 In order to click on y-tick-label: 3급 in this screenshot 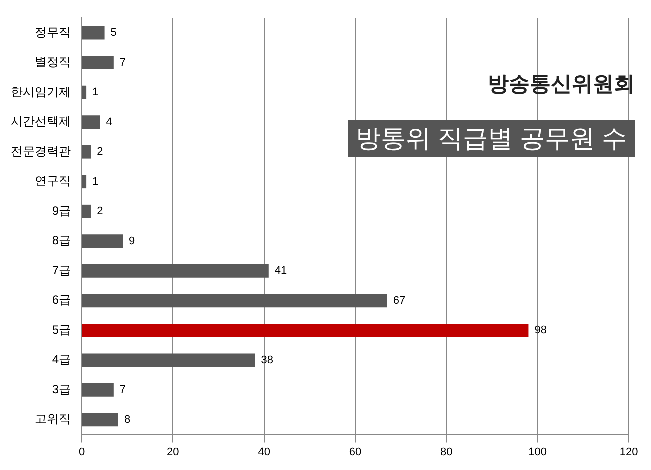, I will do `click(61, 389)`.